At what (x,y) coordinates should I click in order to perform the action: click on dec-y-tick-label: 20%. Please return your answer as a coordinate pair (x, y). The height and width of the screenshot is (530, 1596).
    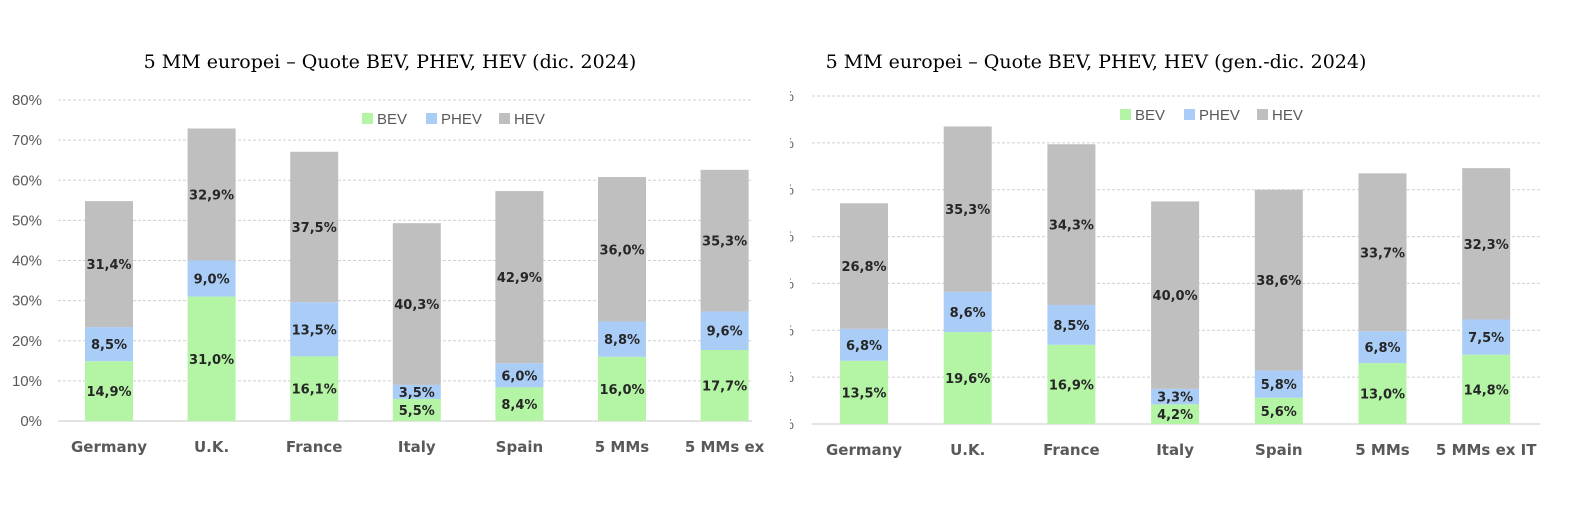
    Looking at the image, I should click on (27, 341).